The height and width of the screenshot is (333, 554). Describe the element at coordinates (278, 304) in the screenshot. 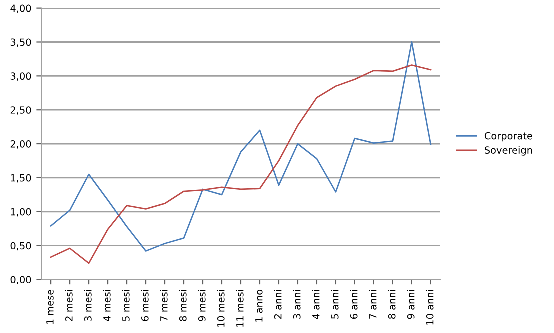

I see `x-tick-label: 2 anni` at that location.